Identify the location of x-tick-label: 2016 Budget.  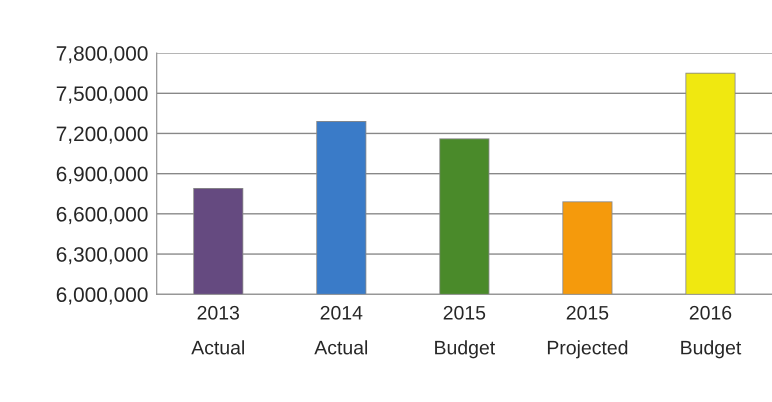
(711, 332).